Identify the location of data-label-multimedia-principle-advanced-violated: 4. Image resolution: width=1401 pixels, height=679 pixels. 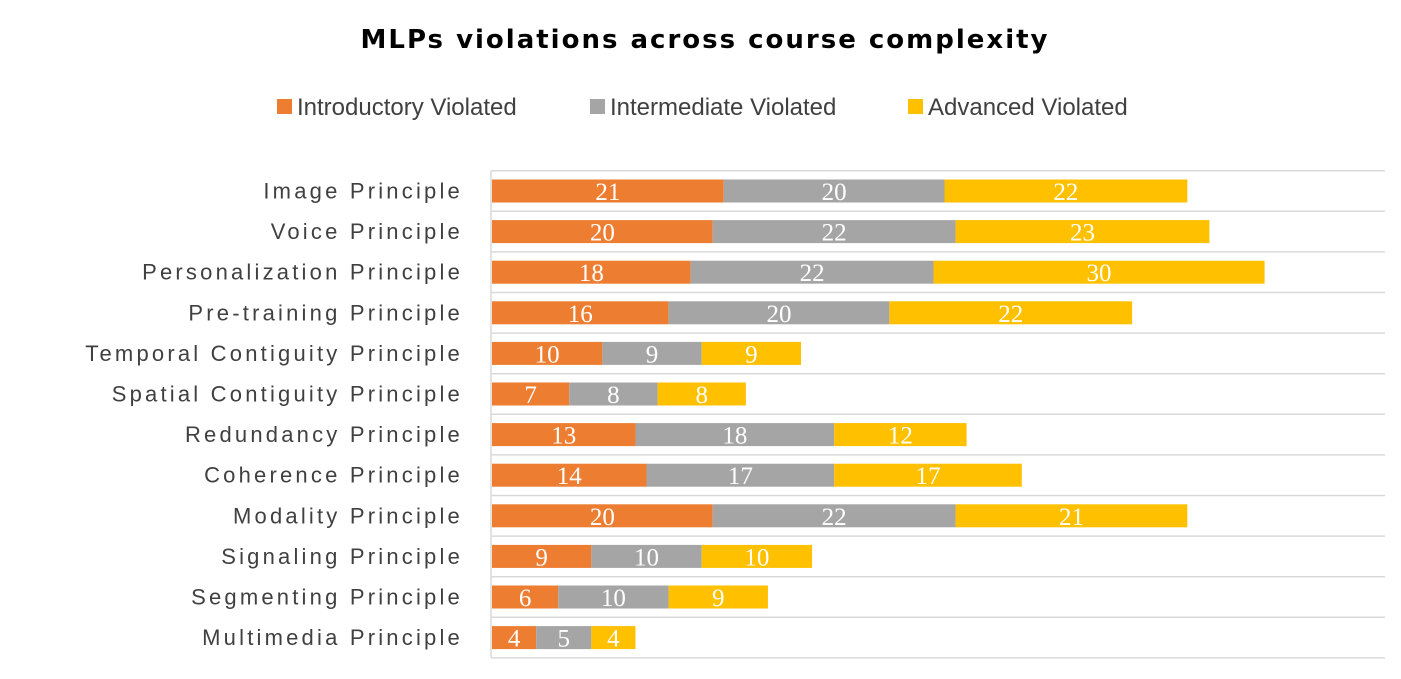
(613, 639).